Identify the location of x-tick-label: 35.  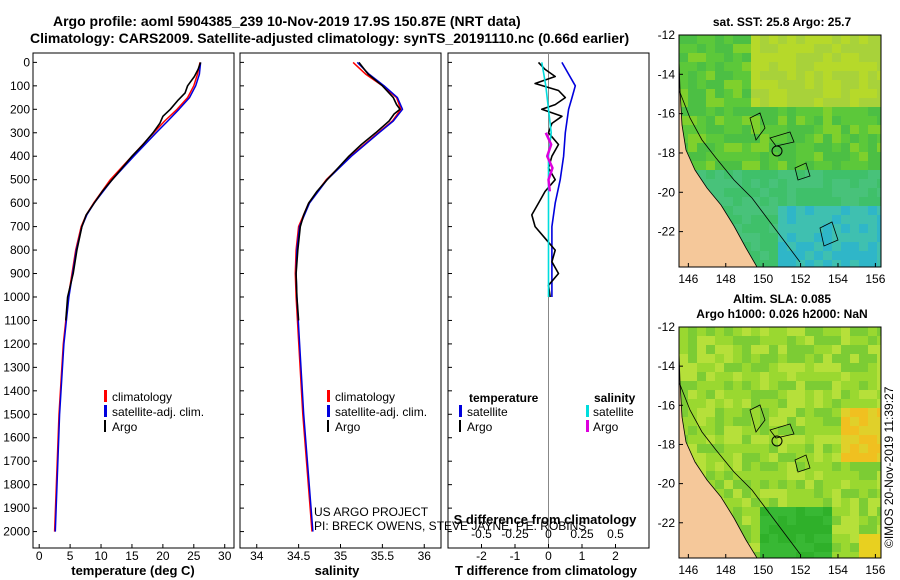
(341, 556).